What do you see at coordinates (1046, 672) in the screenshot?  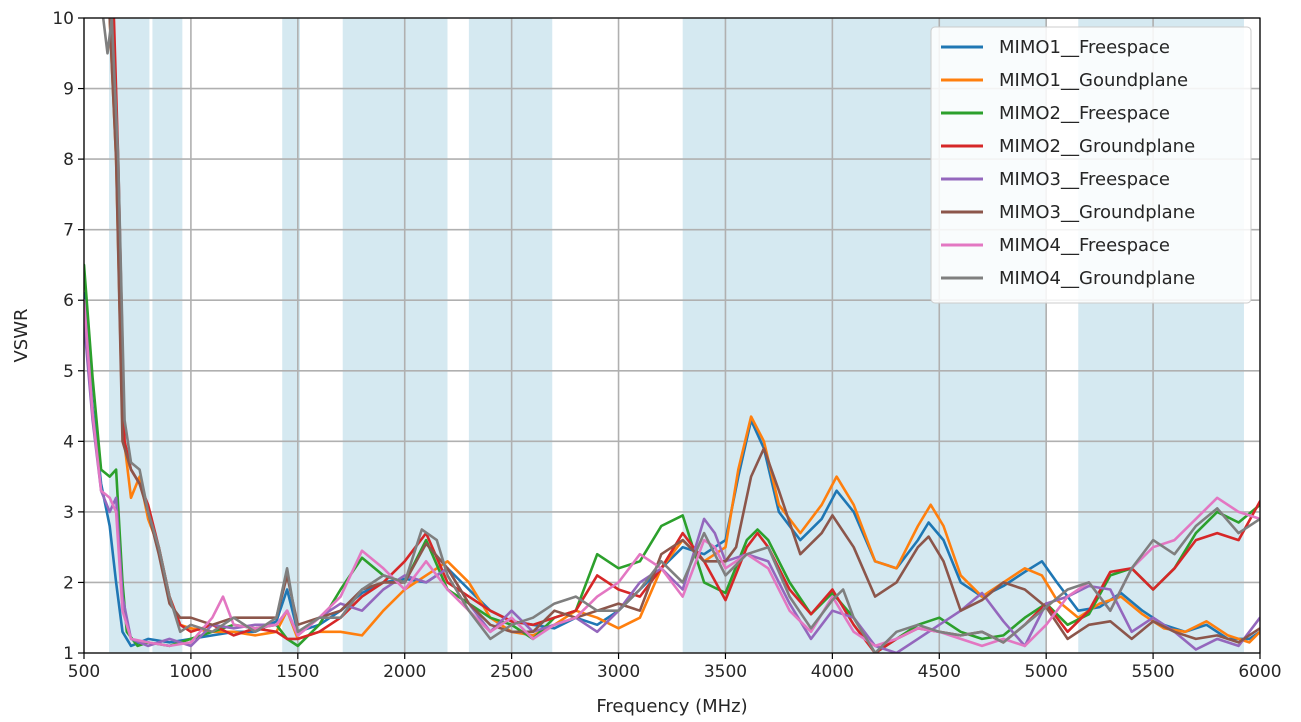 I see `x-tick-label-5000: 5000` at bounding box center [1046, 672].